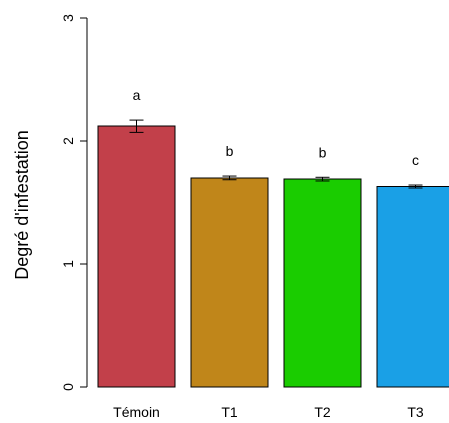 Image resolution: width=449 pixels, height=423 pixels. I want to click on x-axis-labels: Témoin T1 T2 T3, so click(268, 412).